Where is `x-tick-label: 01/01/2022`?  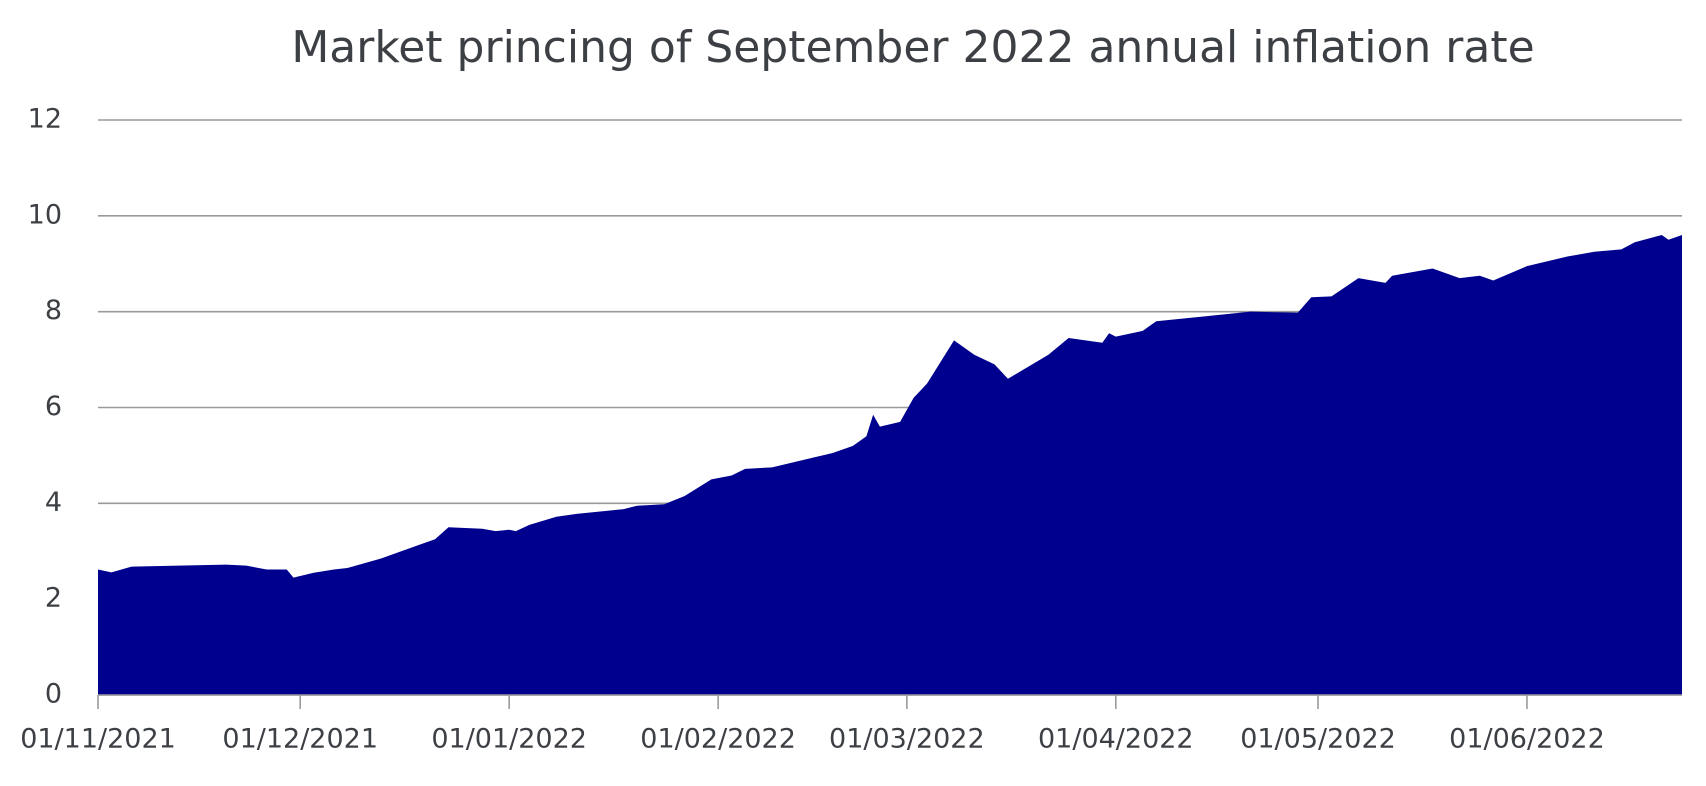 x-tick-label: 01/01/2022 is located at coordinates (509, 739).